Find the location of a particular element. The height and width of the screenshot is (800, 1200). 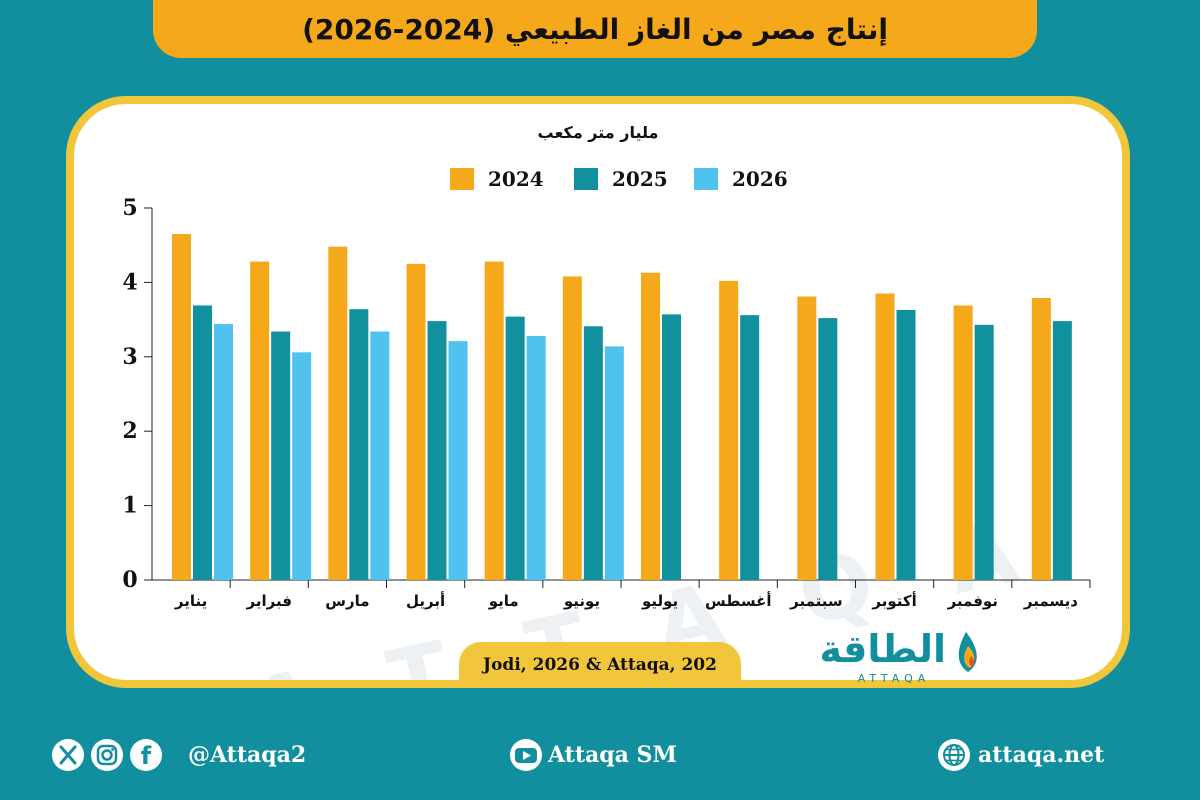

youtube-link: Attaqa SM is located at coordinates (592, 755).